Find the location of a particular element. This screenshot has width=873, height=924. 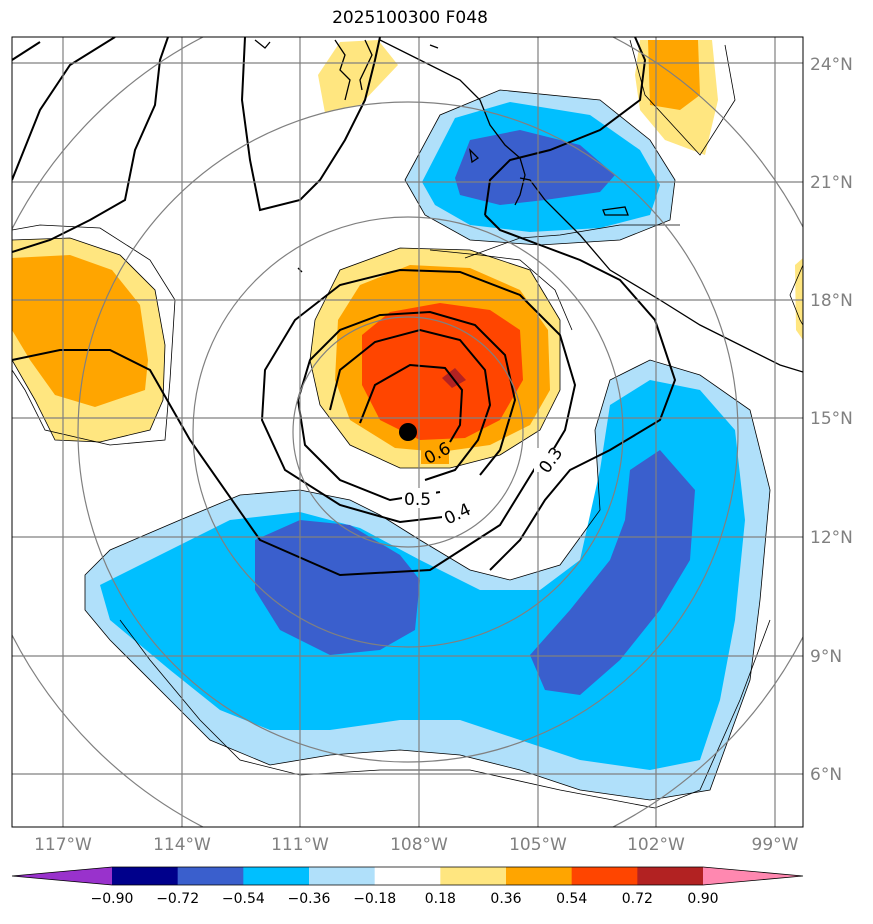

lat-tick-21N: 21°N is located at coordinates (831, 183).